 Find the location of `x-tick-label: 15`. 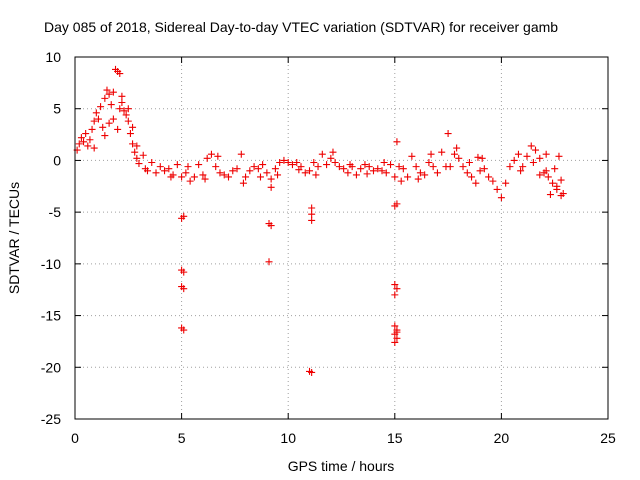

x-tick-label: 15 is located at coordinates (395, 438).